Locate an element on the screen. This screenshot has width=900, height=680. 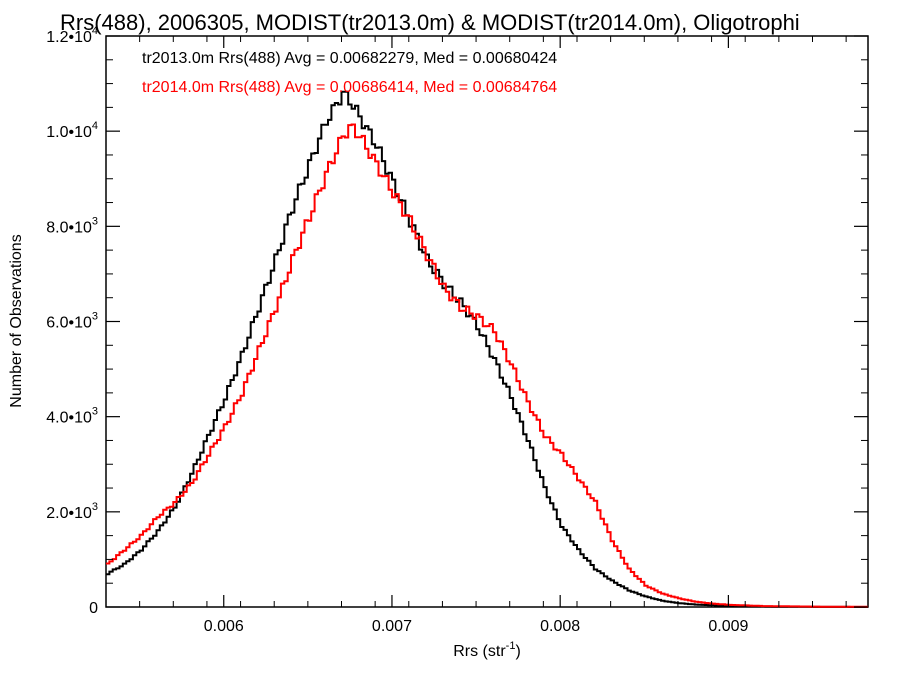
y-tick-label: 2.0•103 is located at coordinates (72, 511).